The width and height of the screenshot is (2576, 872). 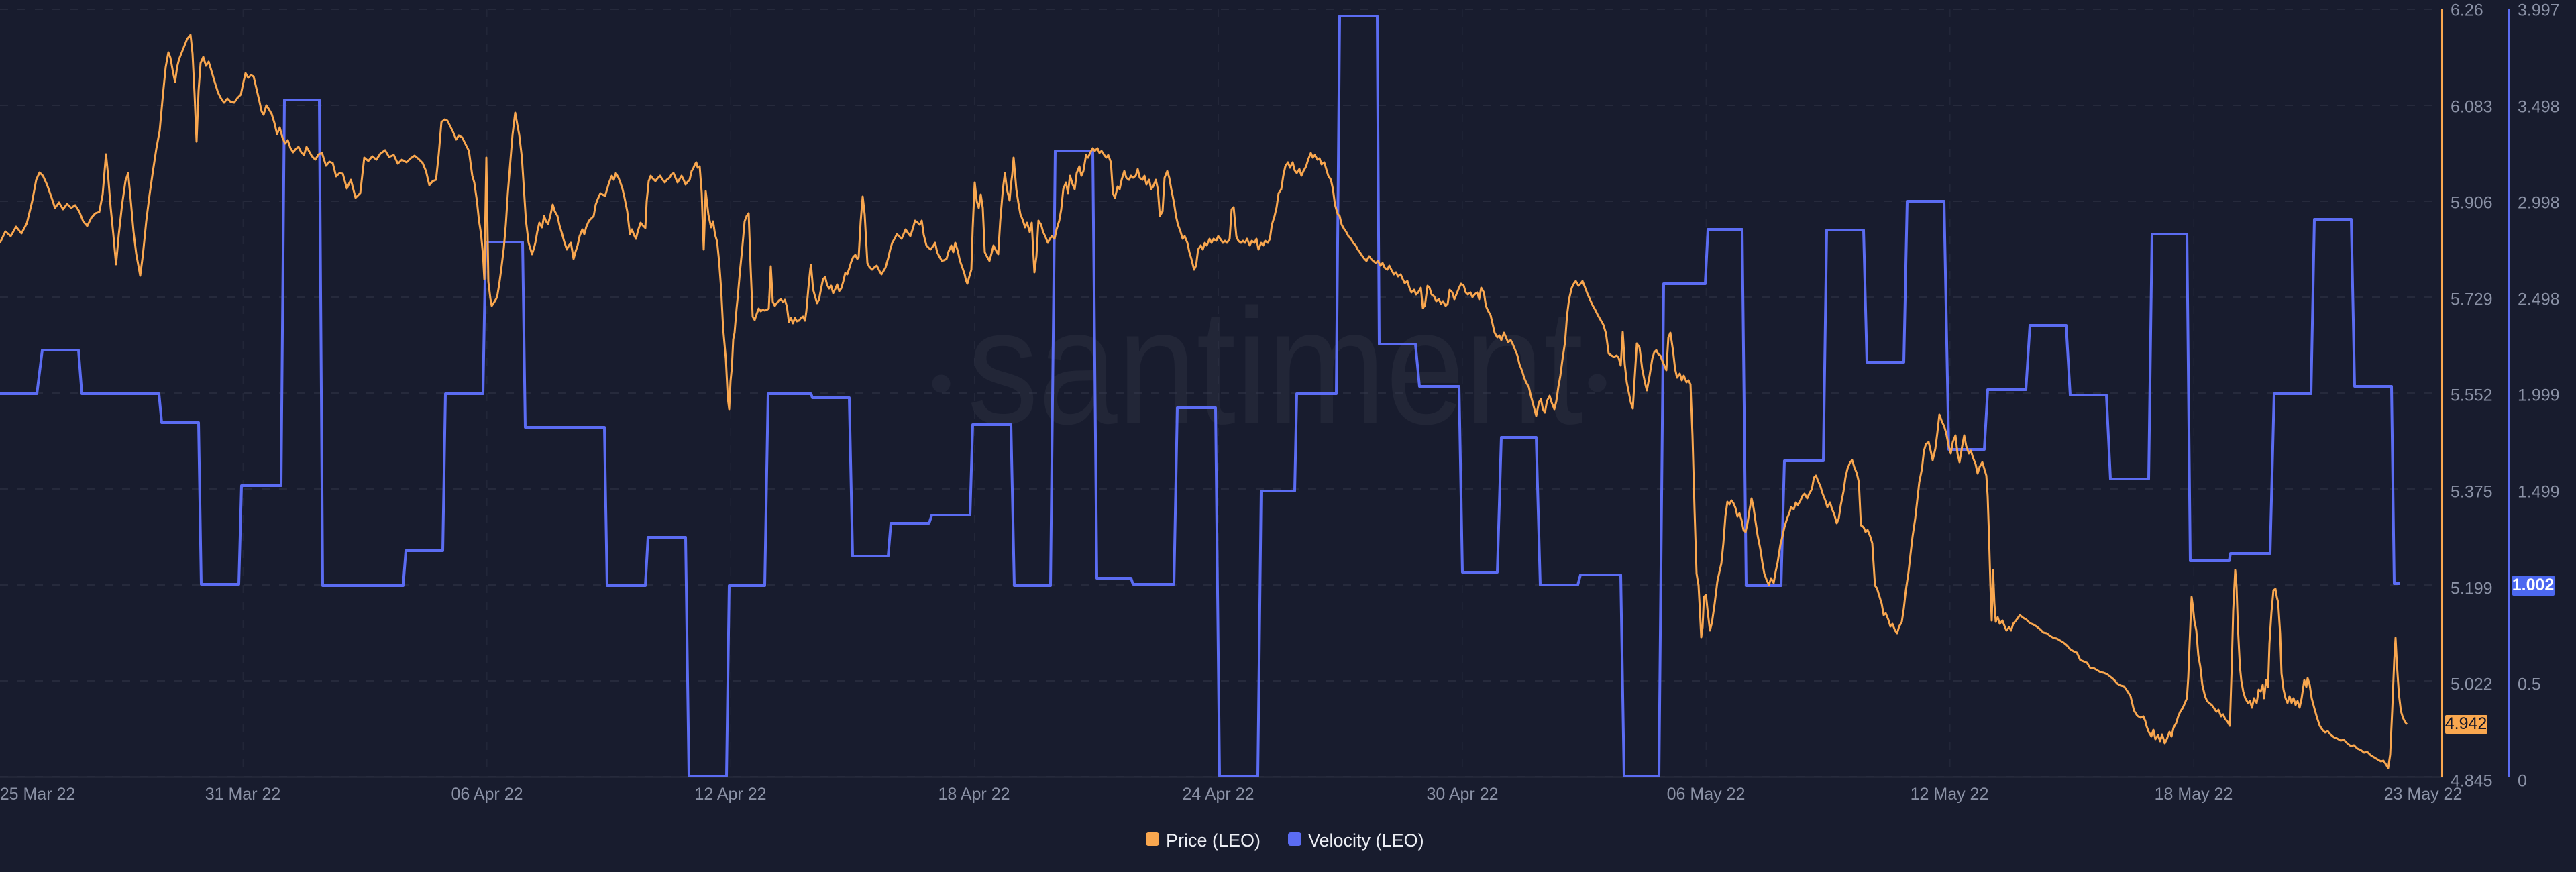 I want to click on svg-text: 25 Mar 22, so click(x=37, y=795).